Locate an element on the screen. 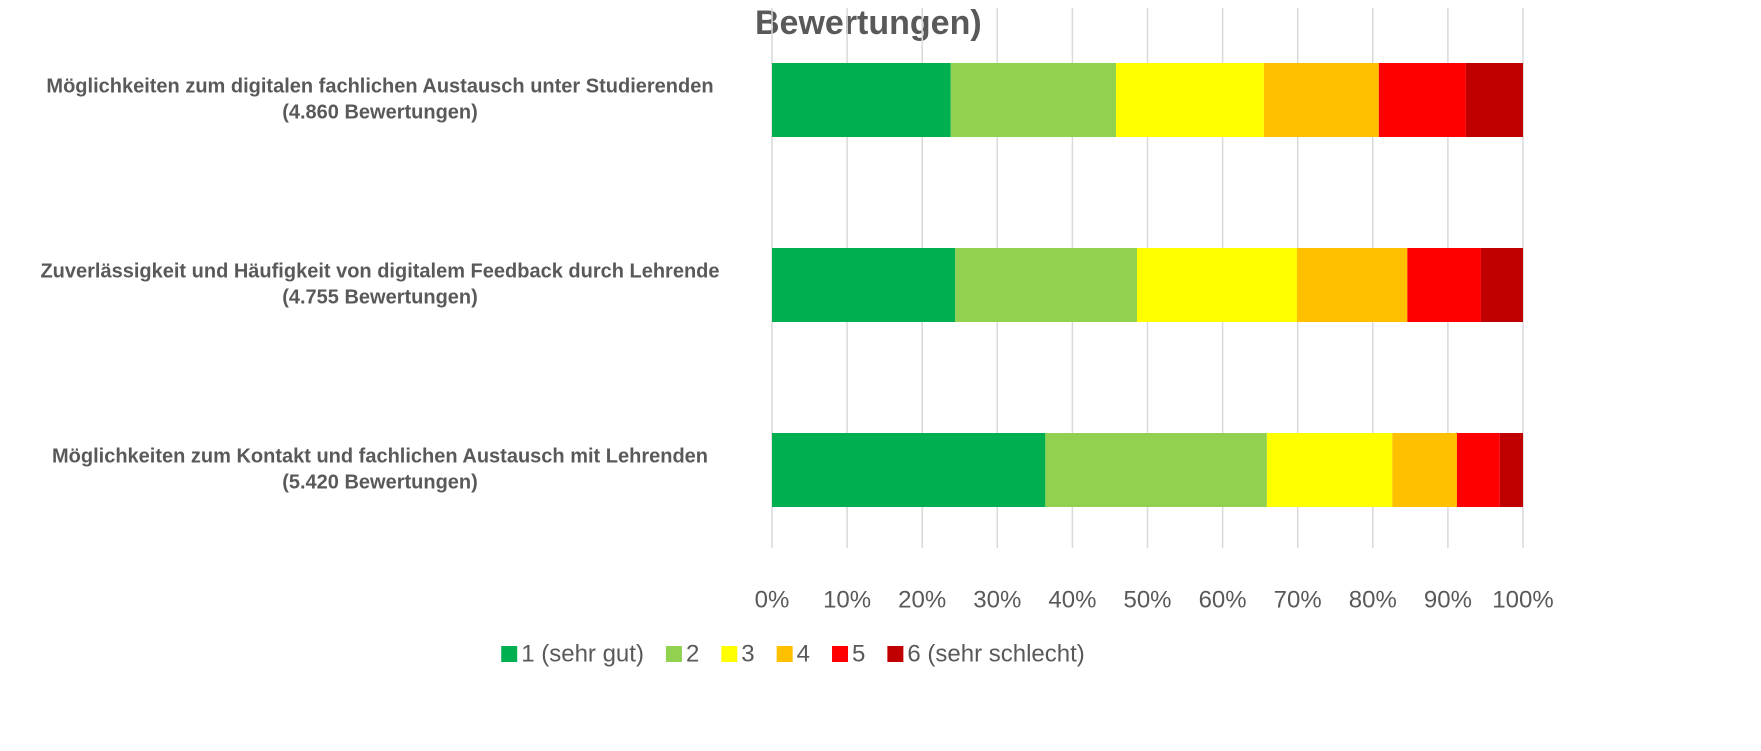 Image resolution: width=1761 pixels, height=751 pixels. x-tick-label: 90% is located at coordinates (1448, 599).